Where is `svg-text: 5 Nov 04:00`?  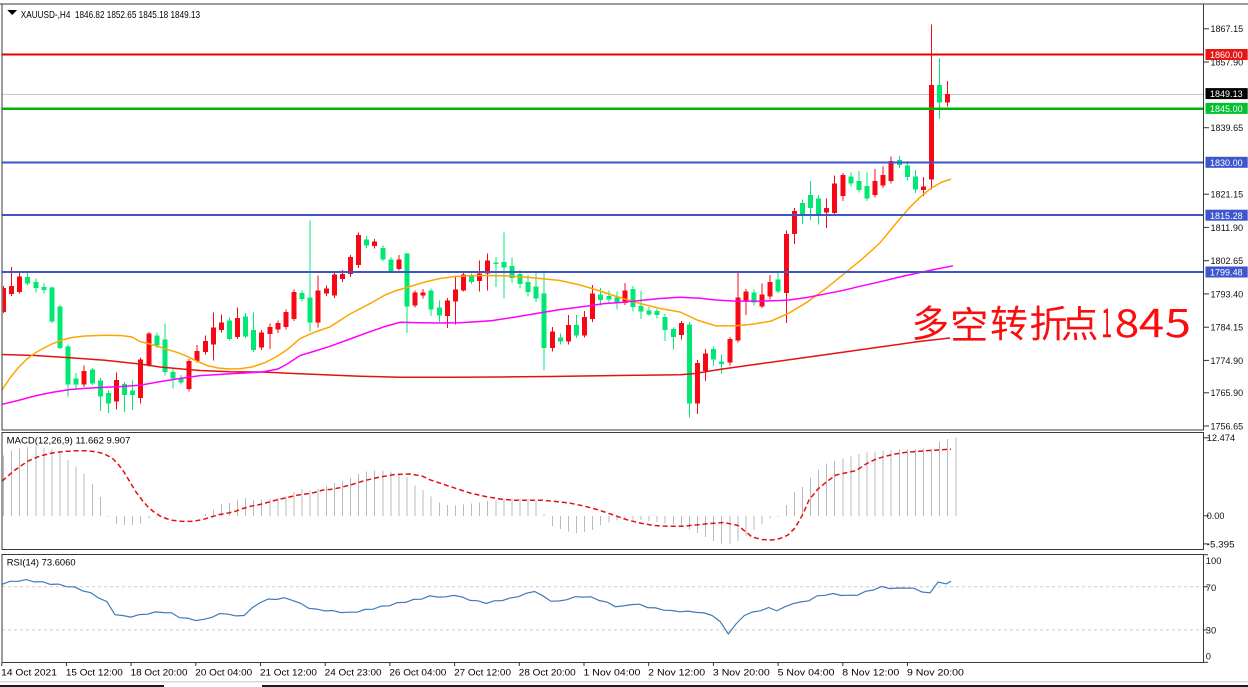 svg-text: 5 Nov 04:00 is located at coordinates (806, 672).